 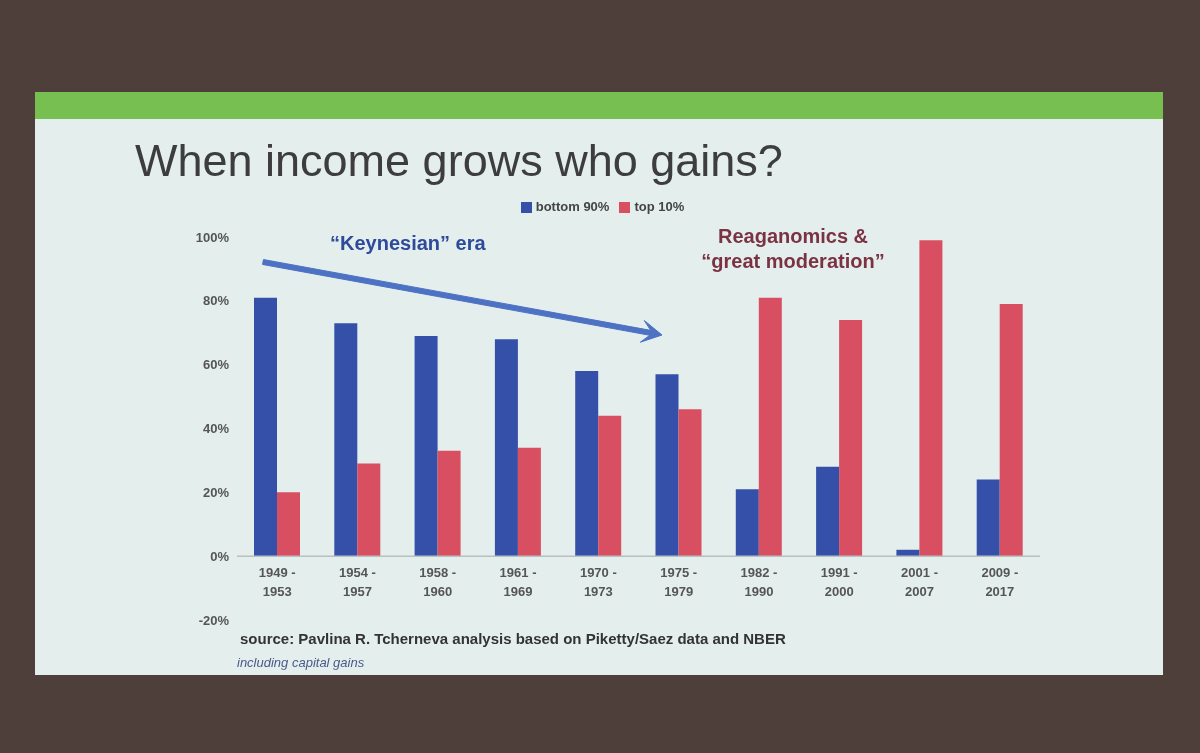 I want to click on y-tick-label: 100%, so click(x=212, y=237).